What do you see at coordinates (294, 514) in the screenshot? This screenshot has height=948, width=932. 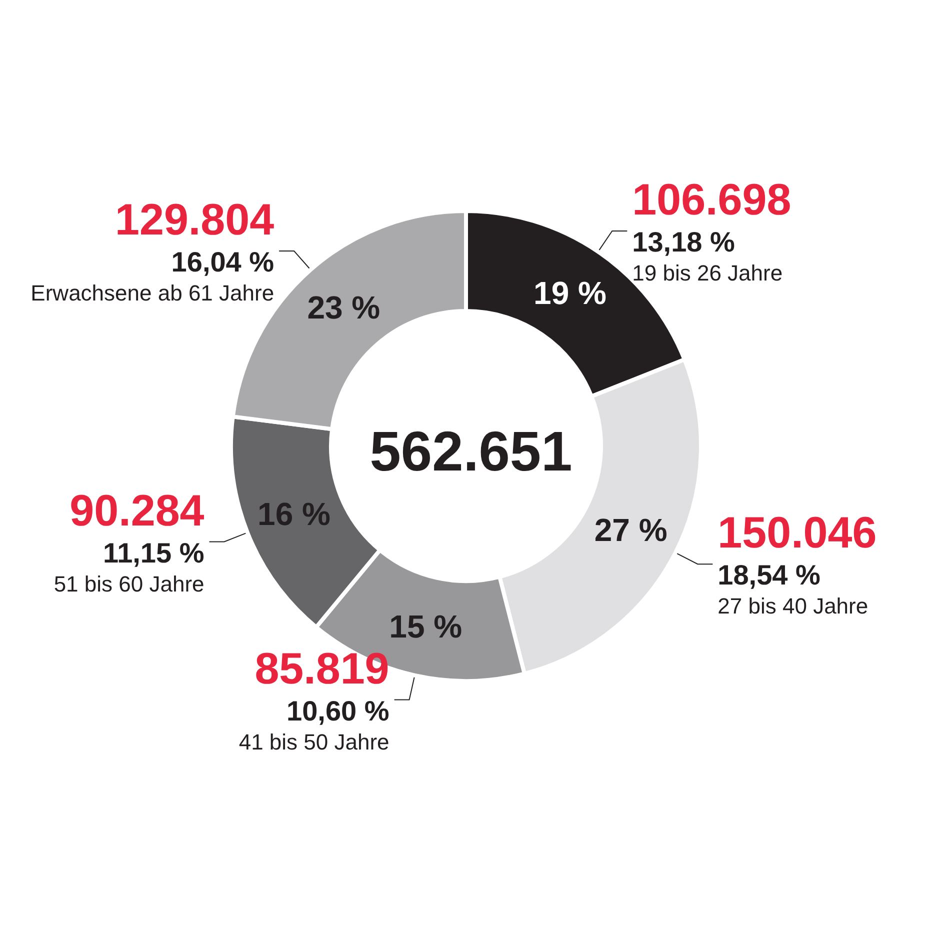 I see `data-label: 16 %` at bounding box center [294, 514].